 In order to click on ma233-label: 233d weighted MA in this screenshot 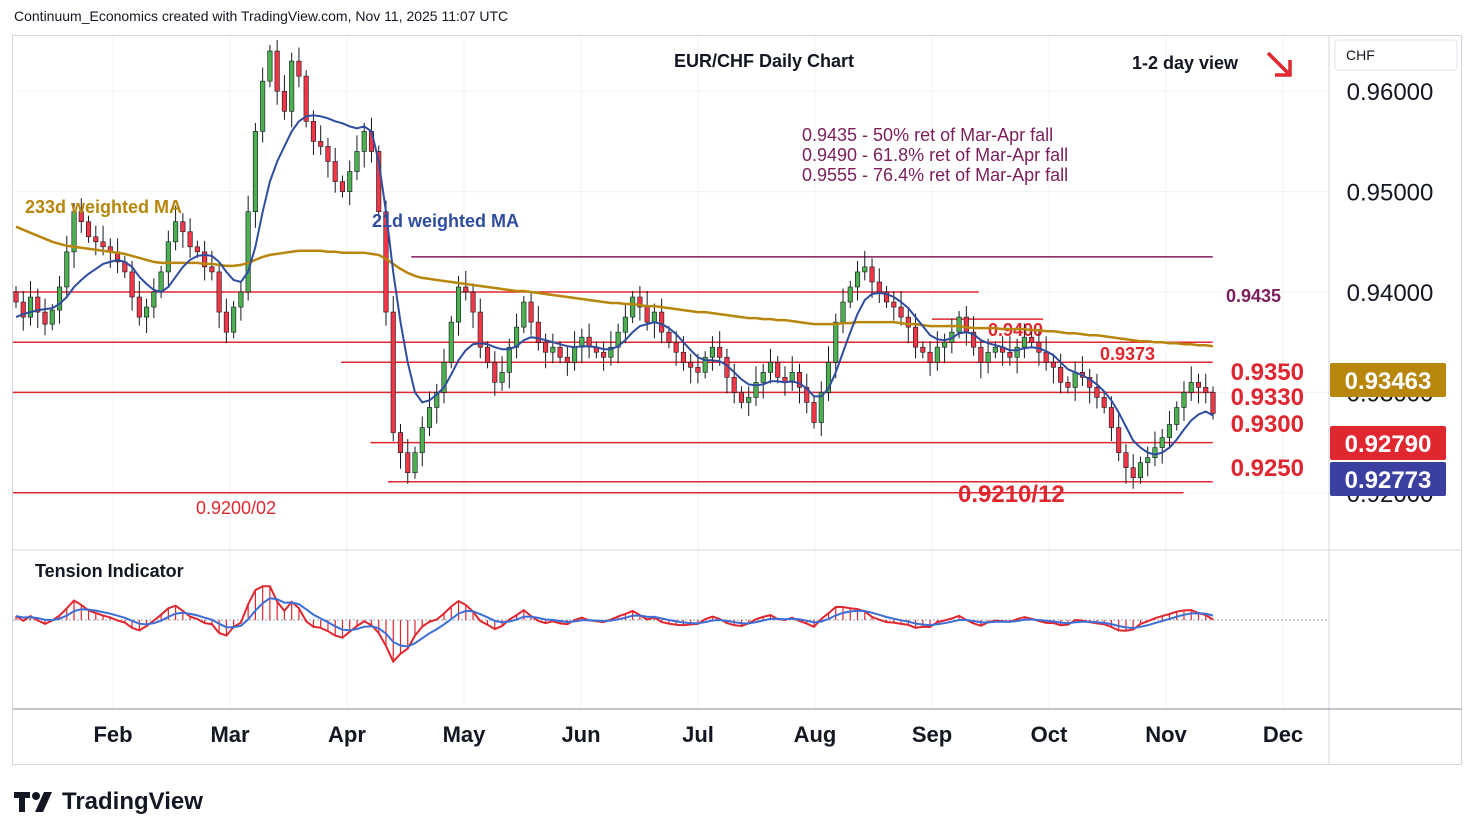, I will do `click(103, 207)`.